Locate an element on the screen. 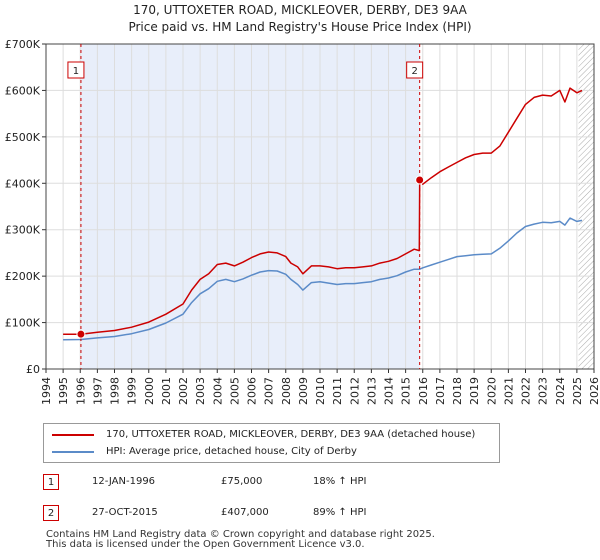 This screenshot has width=600, height=560. sale-date: 12-JAN-1996 is located at coordinates (124, 481).